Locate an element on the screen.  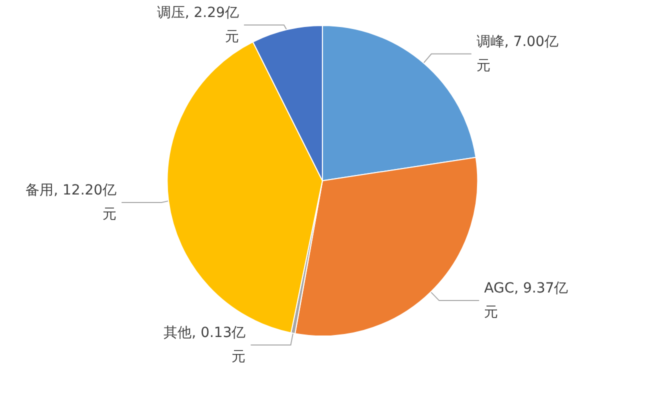
slice-label: AGC, 9.37亿元 is located at coordinates (526, 300).